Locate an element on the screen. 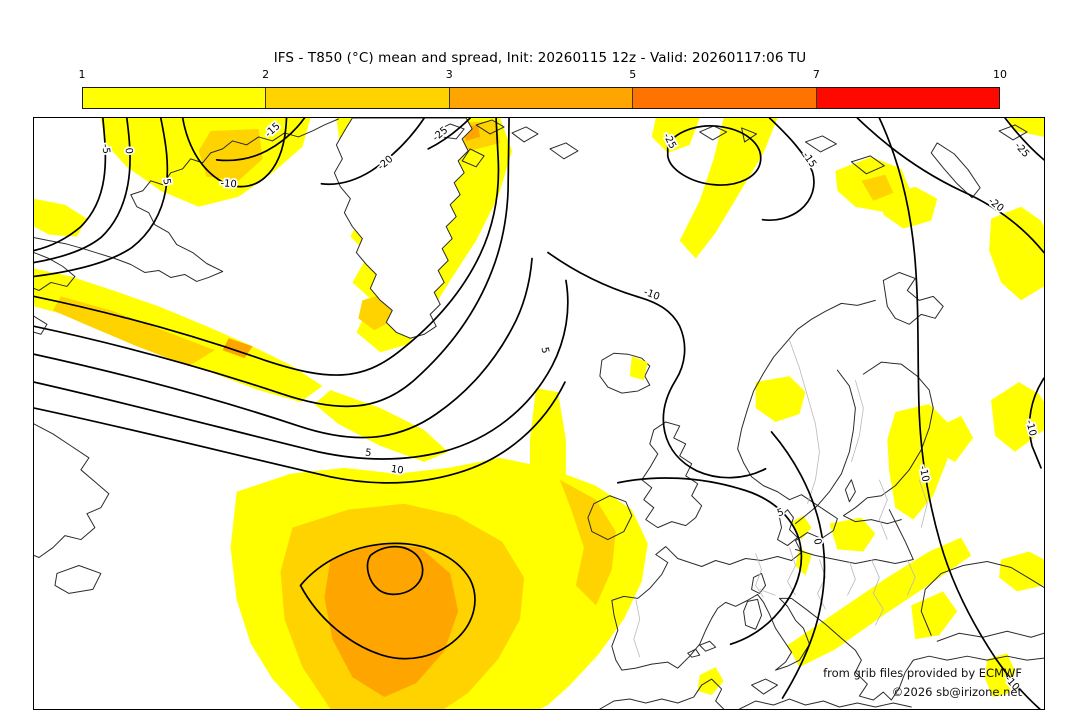 The width and height of the screenshot is (1080, 718). kola-coast is located at coordinates (913, 298).